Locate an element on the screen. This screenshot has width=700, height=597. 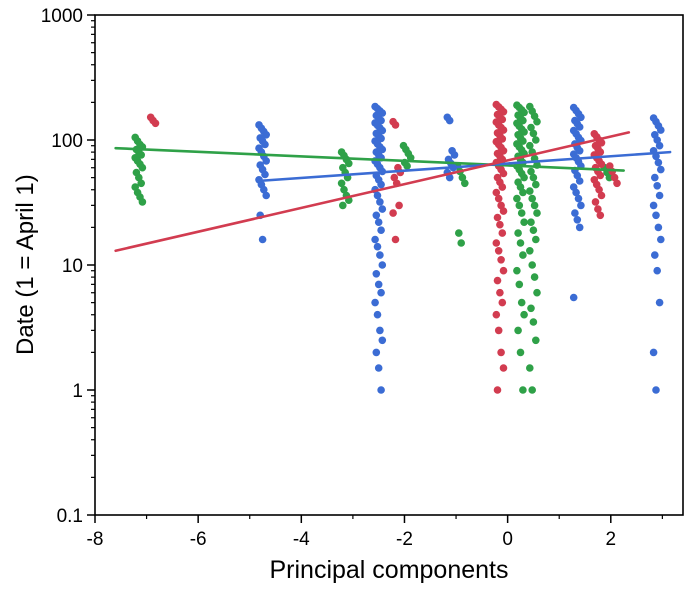
y-tick-label: 0.1 is located at coordinates (70, 516).